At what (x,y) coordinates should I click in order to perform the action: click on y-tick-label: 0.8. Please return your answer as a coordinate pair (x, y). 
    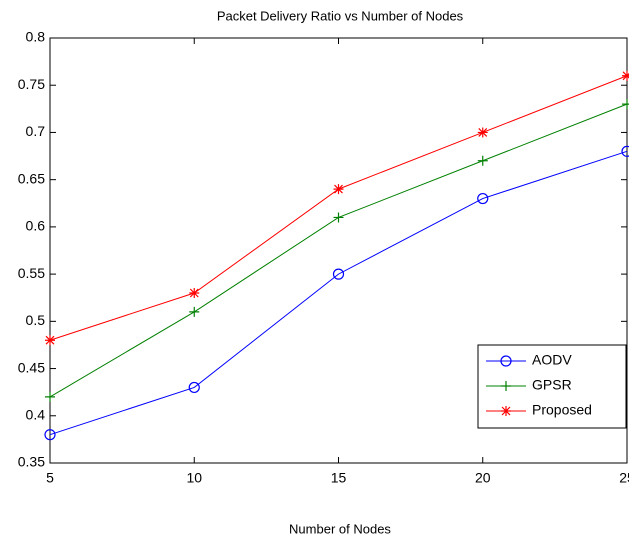
    Looking at the image, I should click on (36, 37).